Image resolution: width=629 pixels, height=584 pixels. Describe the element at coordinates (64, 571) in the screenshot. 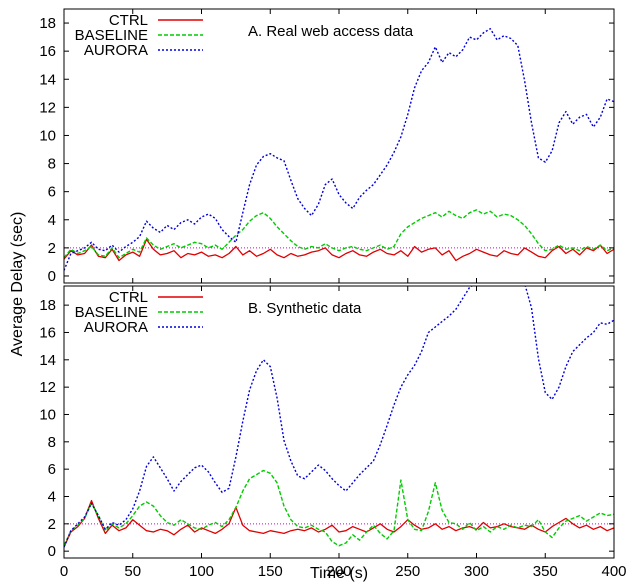

I see `x-tick-label: 0` at that location.